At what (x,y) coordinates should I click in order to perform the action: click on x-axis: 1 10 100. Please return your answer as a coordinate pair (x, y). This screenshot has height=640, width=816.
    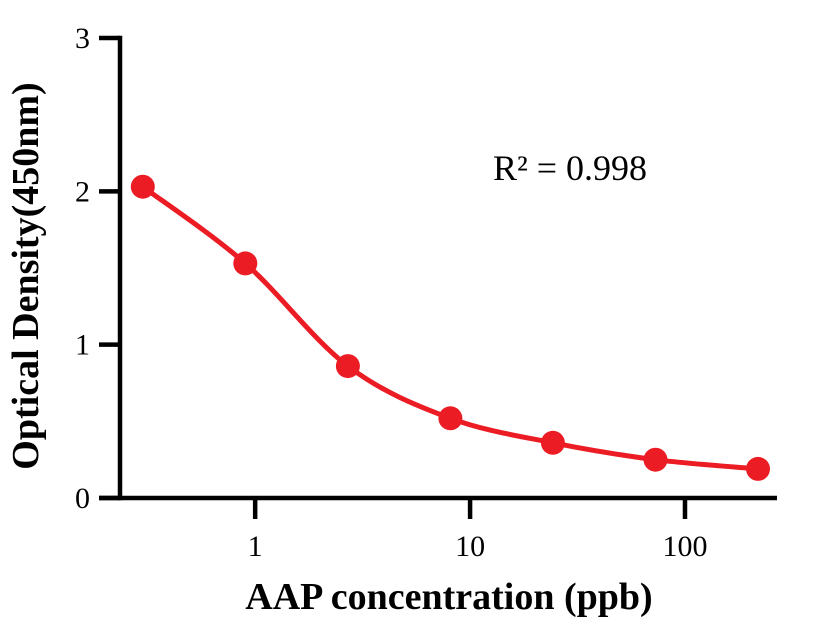
    Looking at the image, I should click on (438, 529).